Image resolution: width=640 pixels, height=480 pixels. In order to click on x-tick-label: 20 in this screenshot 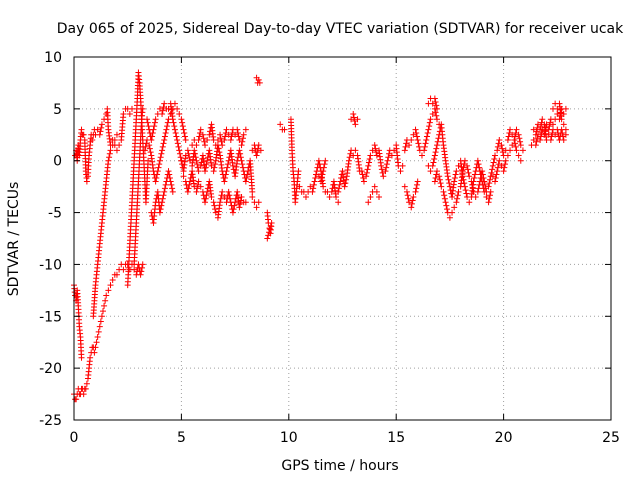, I will do `click(504, 438)`.